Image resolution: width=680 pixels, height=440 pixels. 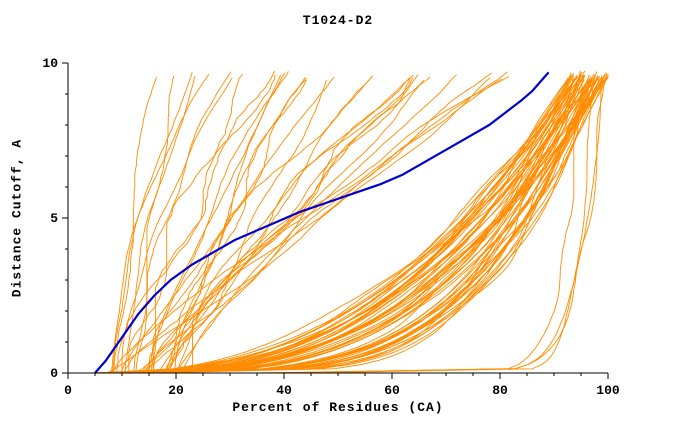 I want to click on y-tick-label: 5, so click(x=54, y=218).